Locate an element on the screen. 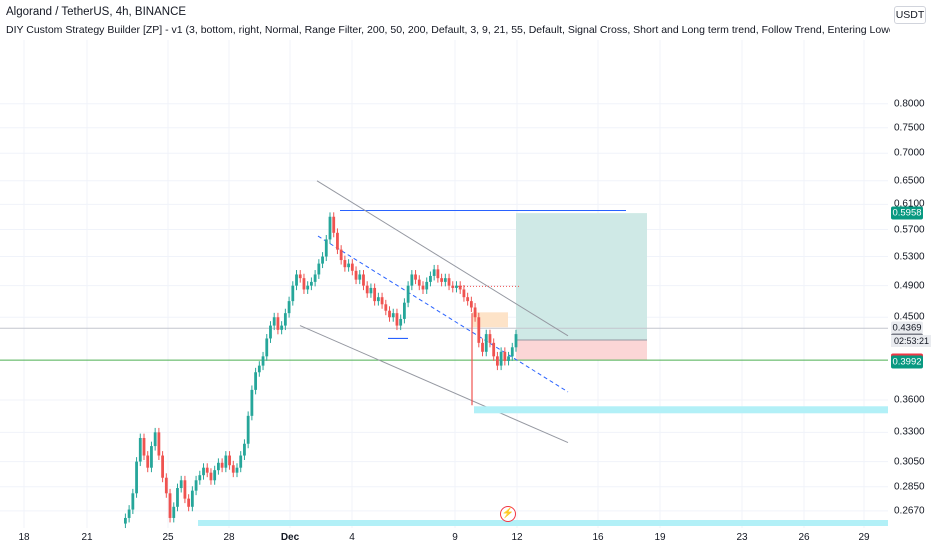 This screenshot has height=550, width=932. y-tick-label: 0.3050 is located at coordinates (909, 462).